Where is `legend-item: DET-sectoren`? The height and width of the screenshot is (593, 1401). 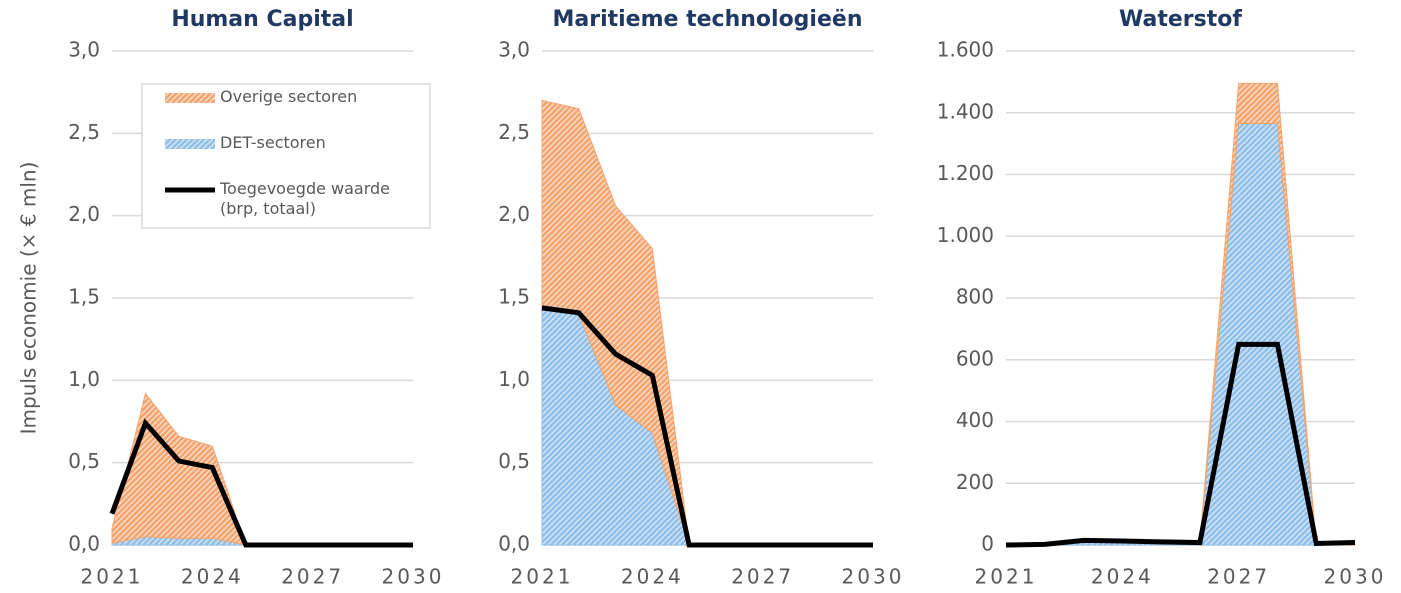
legend-item: DET-sectoren is located at coordinates (273, 142).